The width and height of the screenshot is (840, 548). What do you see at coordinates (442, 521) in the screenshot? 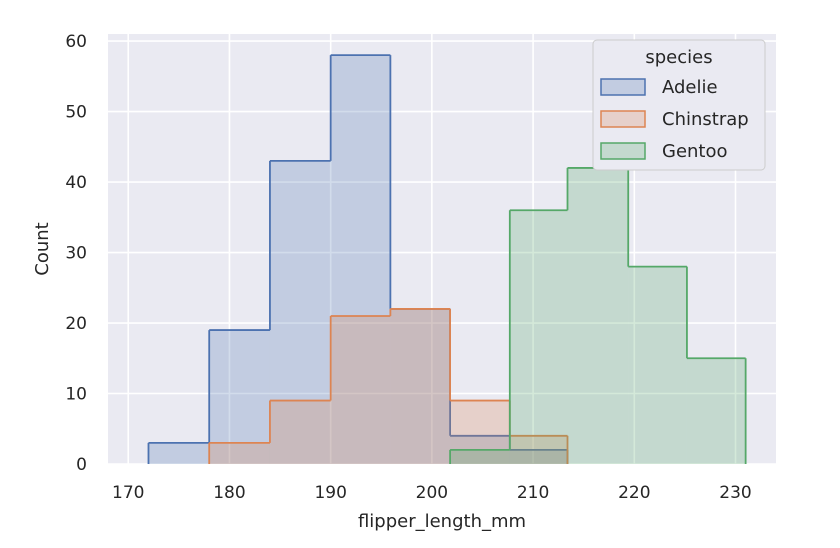
I see `x-axis-label: flipper_length_mm` at bounding box center [442, 521].